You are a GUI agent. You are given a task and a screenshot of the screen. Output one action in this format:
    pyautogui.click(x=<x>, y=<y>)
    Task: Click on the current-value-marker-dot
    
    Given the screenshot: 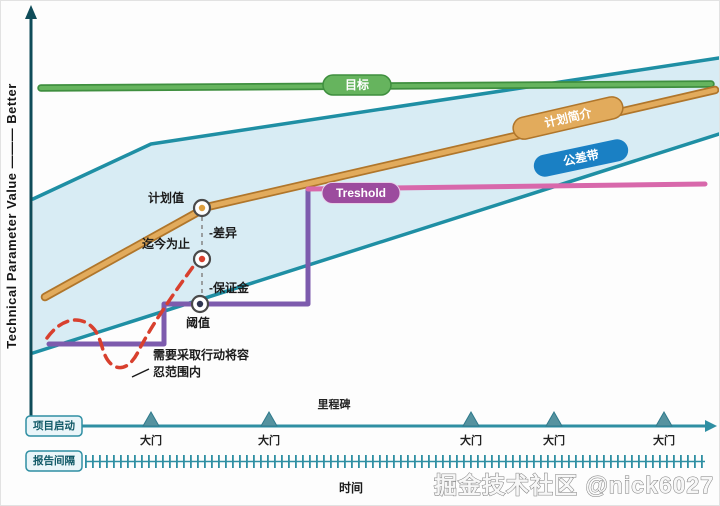 What is the action you would take?
    pyautogui.click(x=202, y=259)
    